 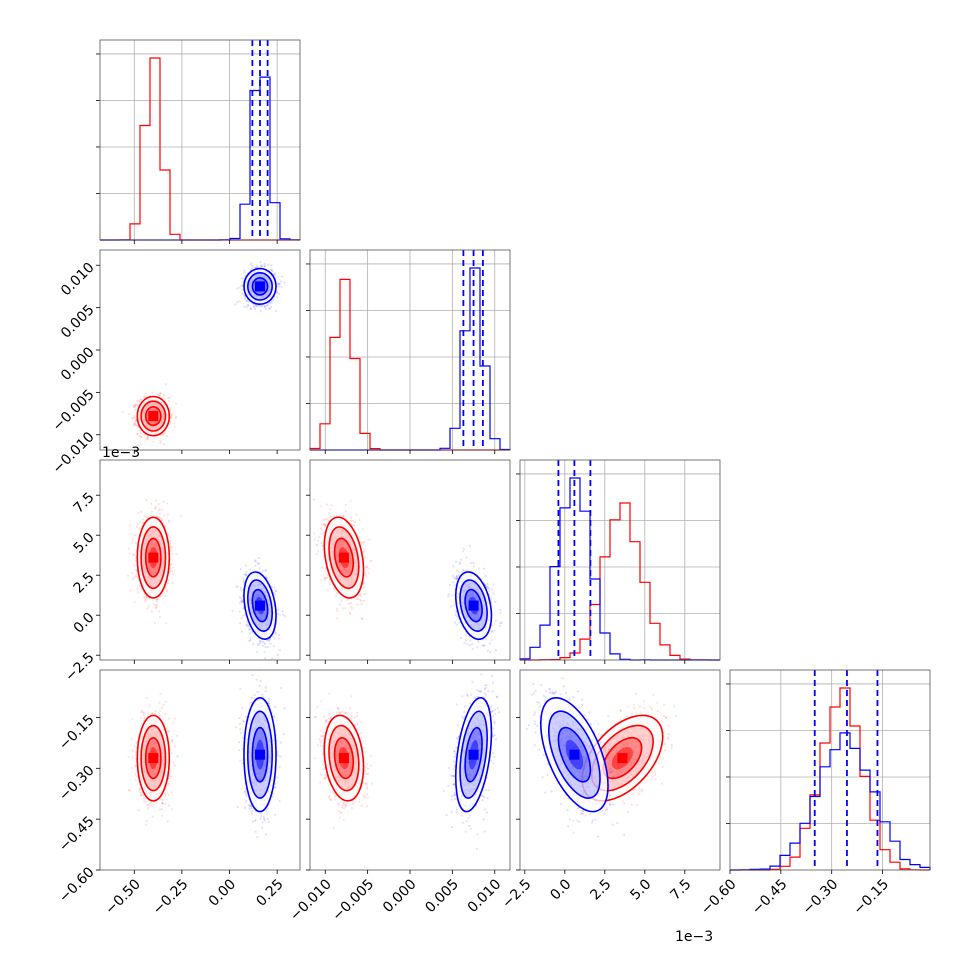 I want to click on y-tick-label: 0.000, so click(x=78, y=364).